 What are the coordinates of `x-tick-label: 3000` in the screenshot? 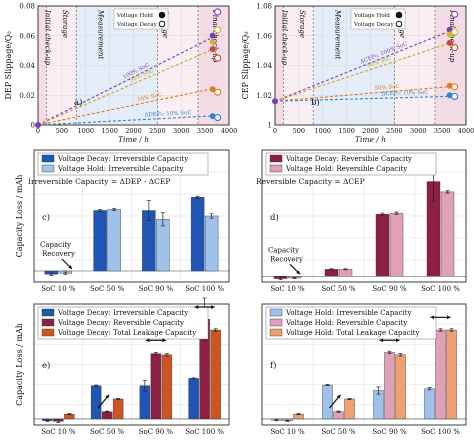 It's located at (418, 131).